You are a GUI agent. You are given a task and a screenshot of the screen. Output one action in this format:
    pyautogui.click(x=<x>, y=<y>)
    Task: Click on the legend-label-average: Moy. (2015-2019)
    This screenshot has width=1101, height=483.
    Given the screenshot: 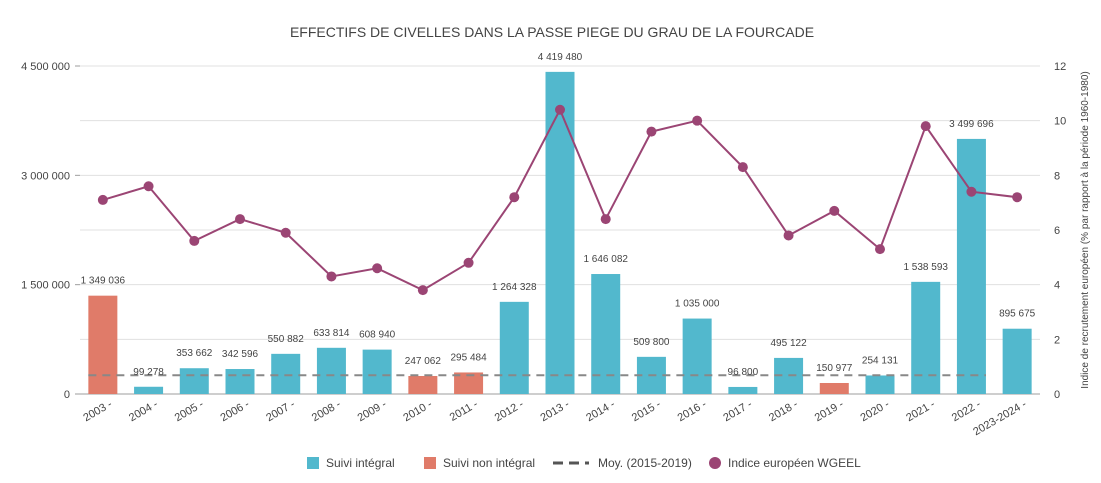 What is the action you would take?
    pyautogui.click(x=645, y=463)
    